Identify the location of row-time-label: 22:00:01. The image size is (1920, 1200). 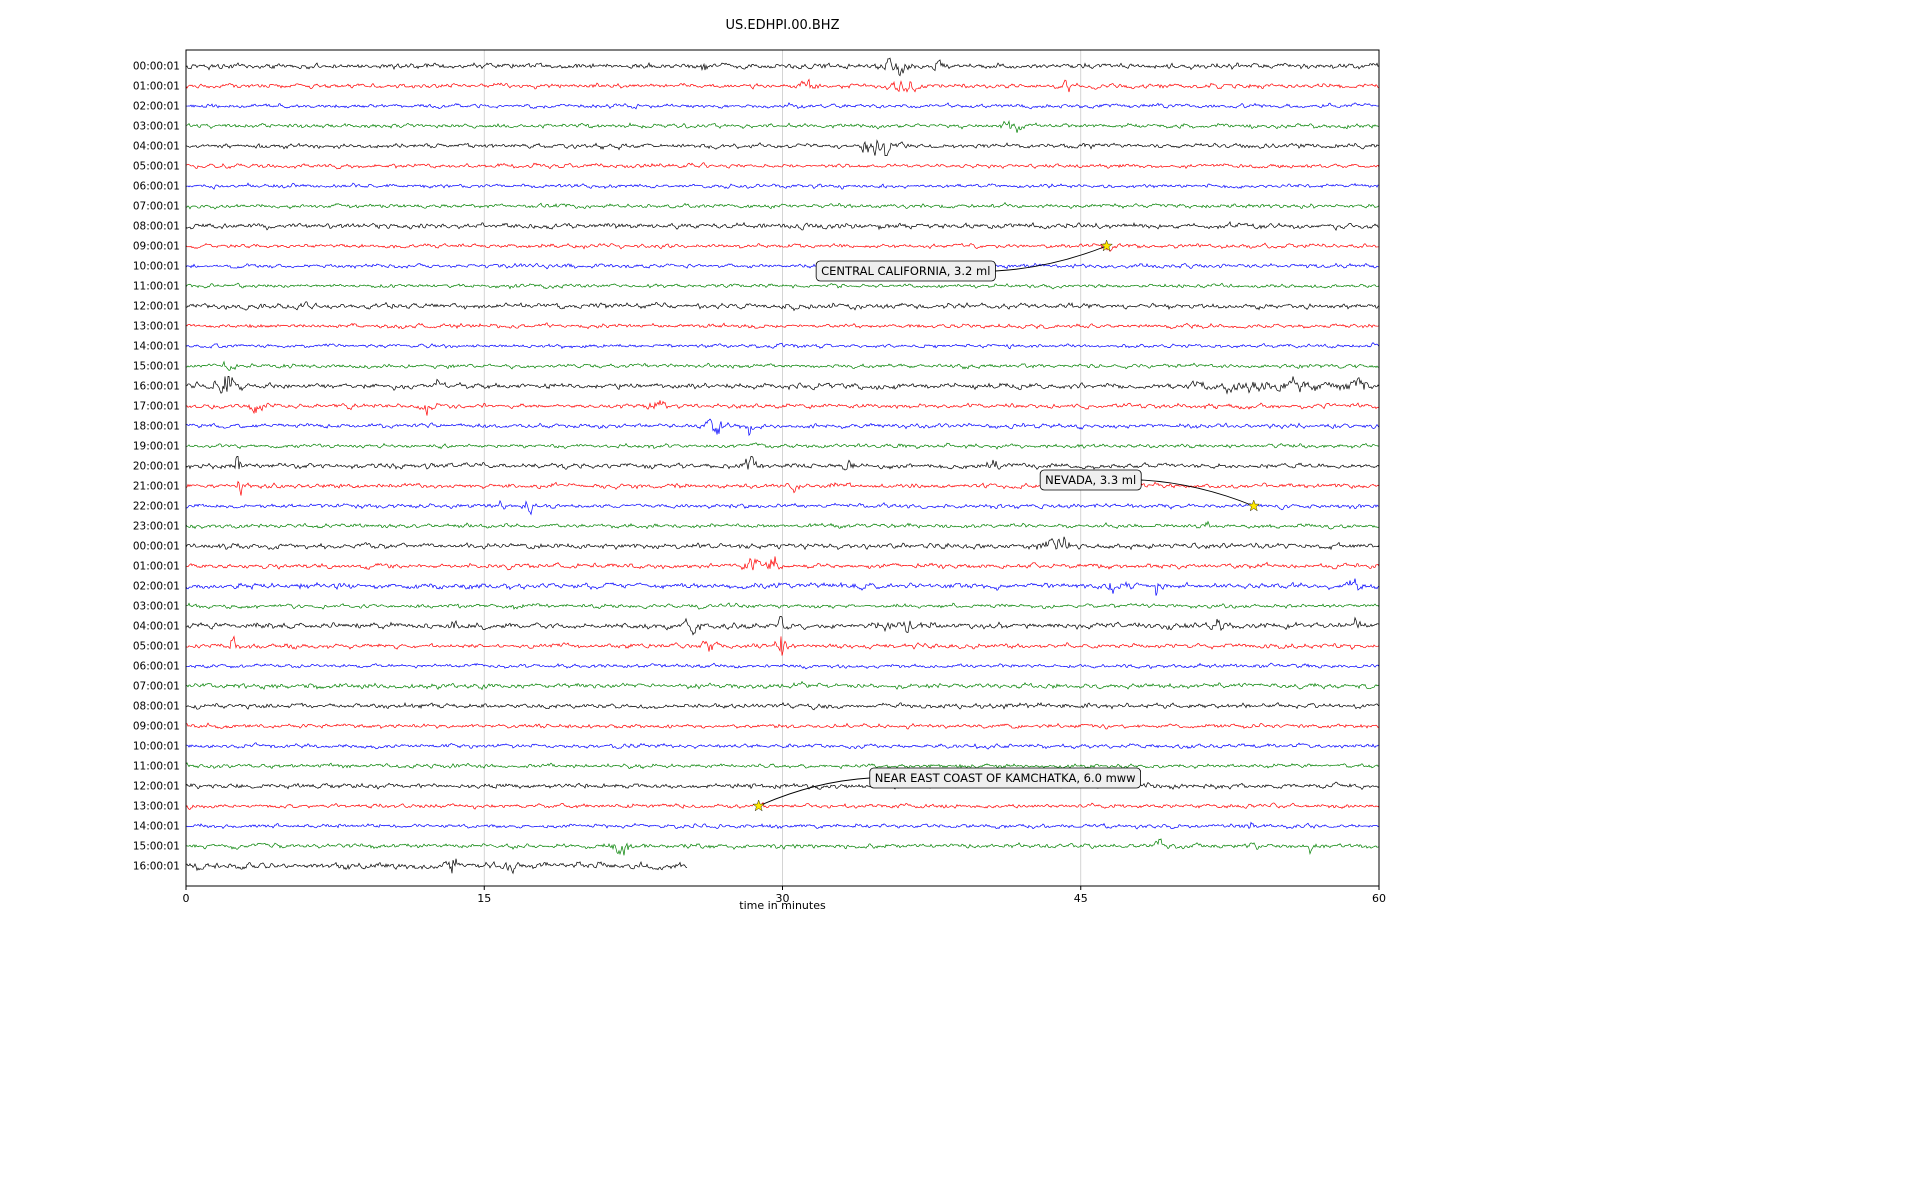
(156, 507).